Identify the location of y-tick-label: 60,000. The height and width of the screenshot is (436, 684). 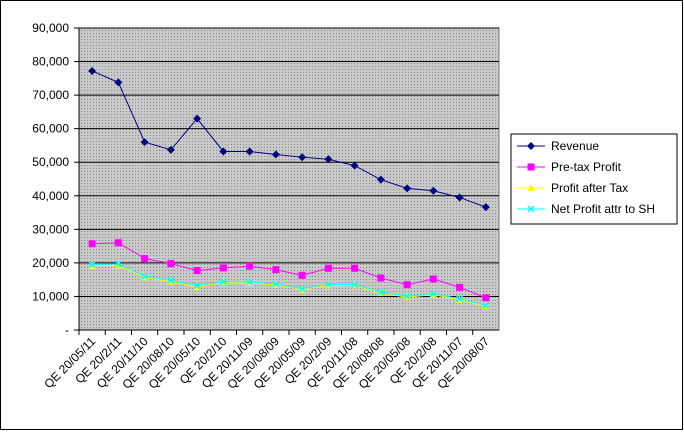
(50, 129).